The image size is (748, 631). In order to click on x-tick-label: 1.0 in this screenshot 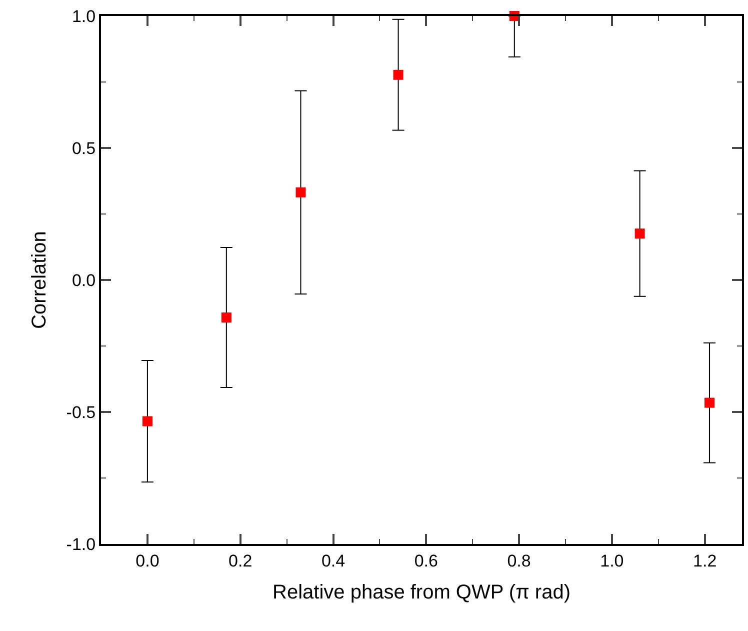, I will do `click(612, 560)`.